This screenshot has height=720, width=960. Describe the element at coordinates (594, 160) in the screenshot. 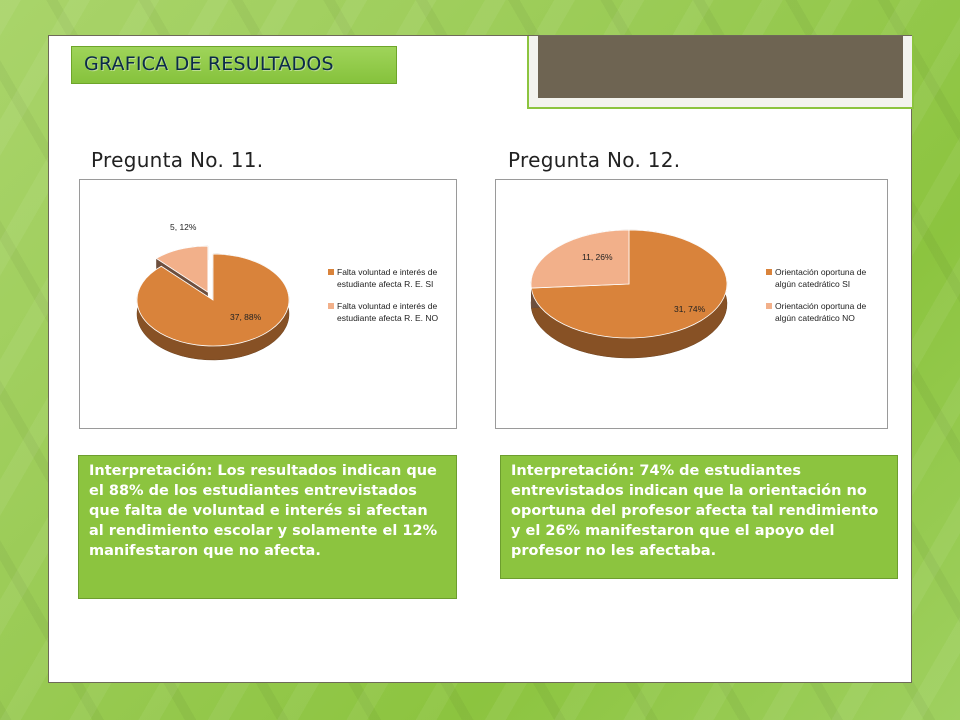

I see `question-12-label: Pregunta No. 12.` at that location.